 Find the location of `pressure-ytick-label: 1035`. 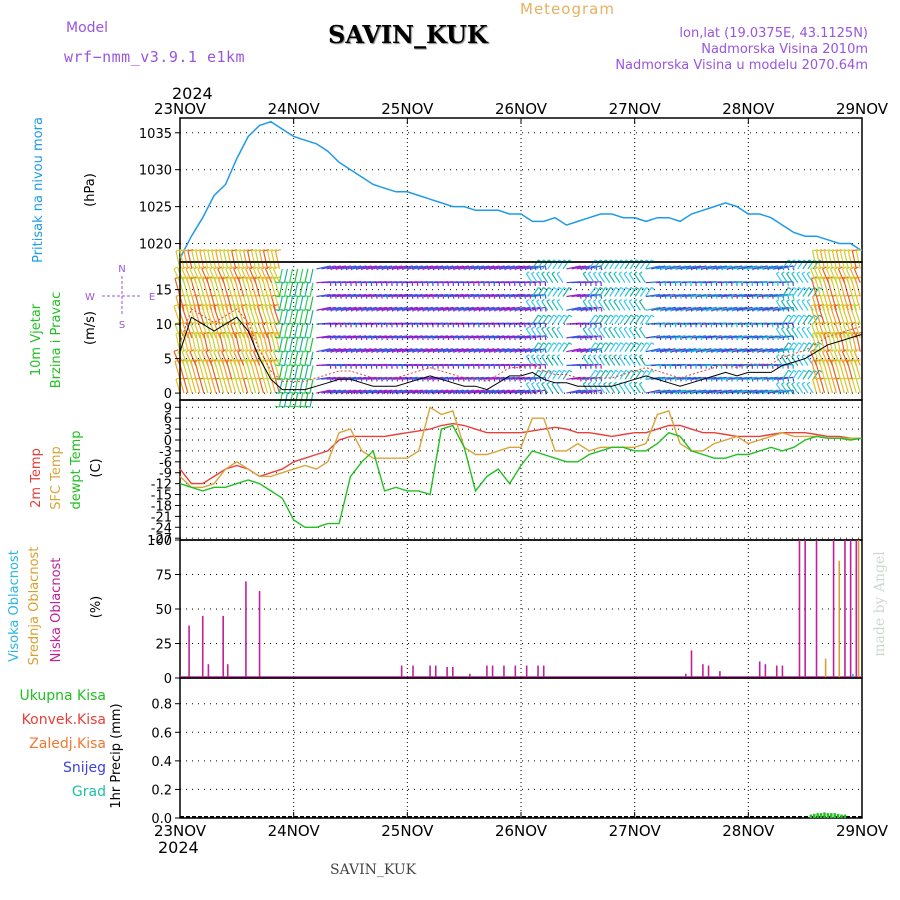

pressure-ytick-label: 1035 is located at coordinates (155, 134).